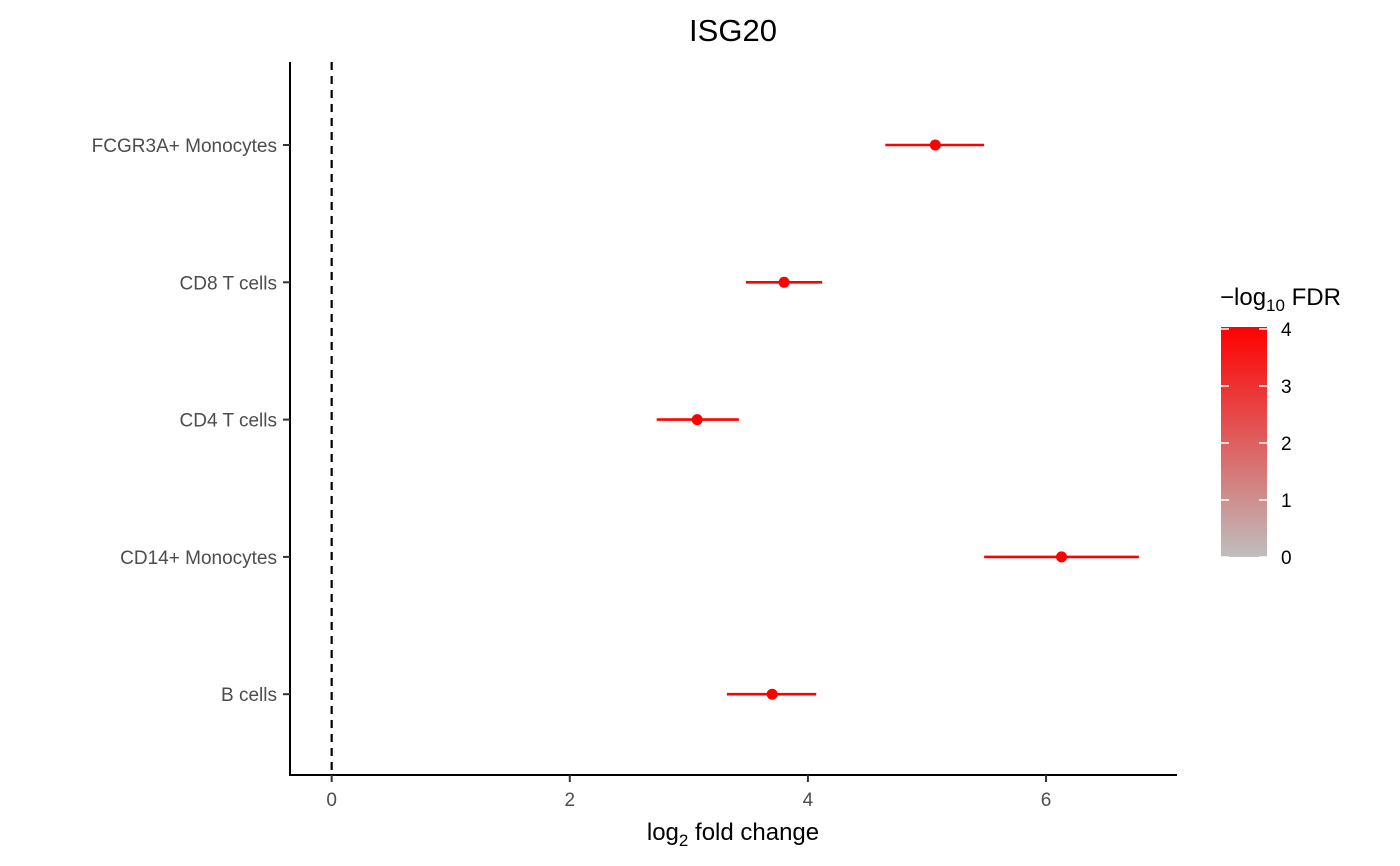  I want to click on y-tick-label: CD14+ Monocytes, so click(198, 558).